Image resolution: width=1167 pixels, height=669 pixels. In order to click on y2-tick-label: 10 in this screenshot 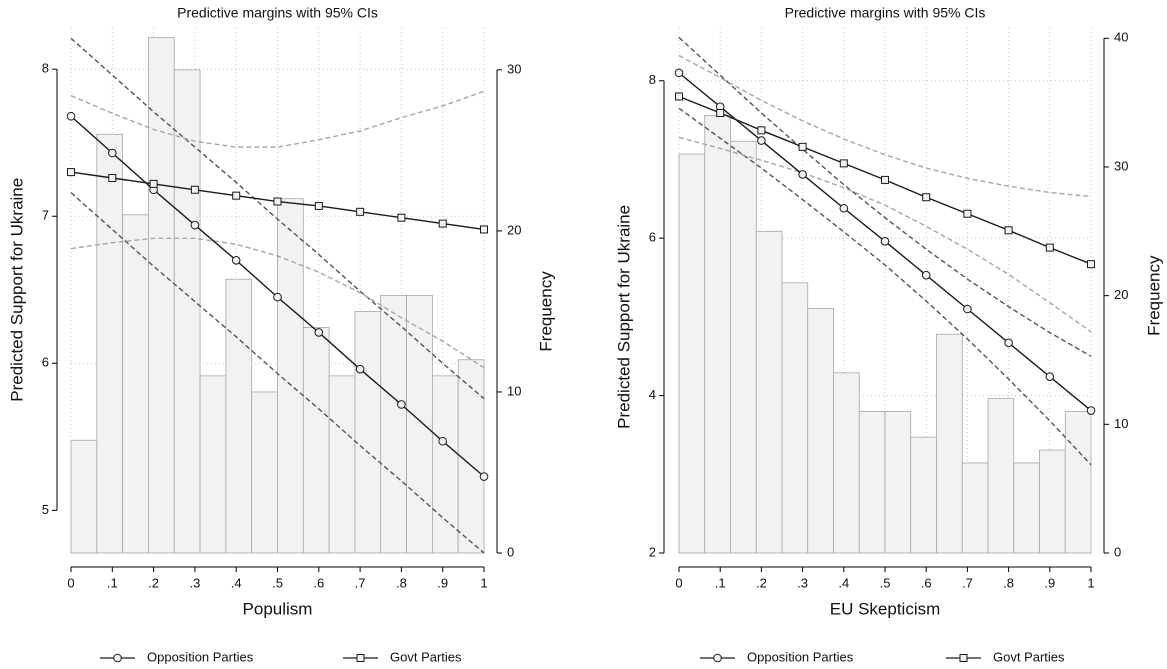, I will do `click(514, 390)`.